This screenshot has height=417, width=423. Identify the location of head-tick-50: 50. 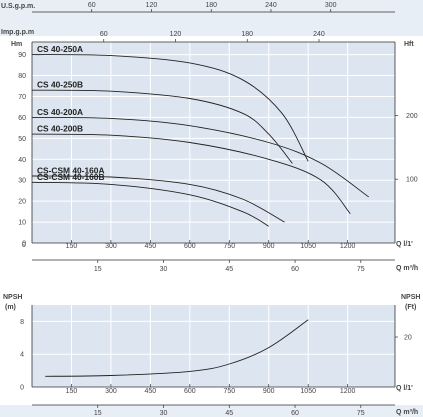
(22, 139).